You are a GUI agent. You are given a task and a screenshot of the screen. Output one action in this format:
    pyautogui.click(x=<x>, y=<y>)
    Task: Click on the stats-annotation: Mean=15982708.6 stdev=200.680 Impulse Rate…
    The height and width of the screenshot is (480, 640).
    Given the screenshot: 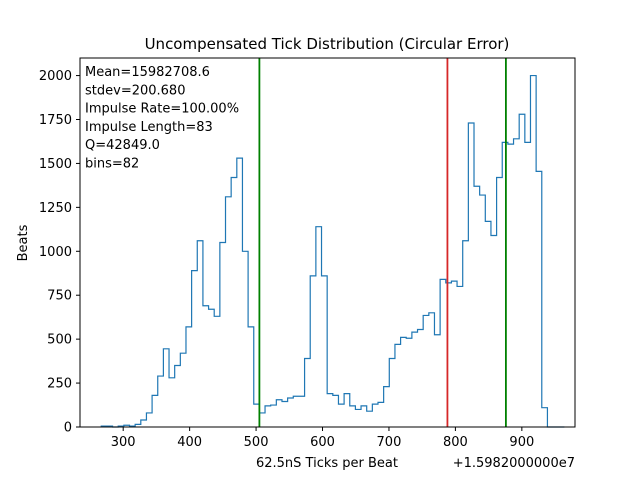 What is the action you would take?
    pyautogui.click(x=162, y=118)
    